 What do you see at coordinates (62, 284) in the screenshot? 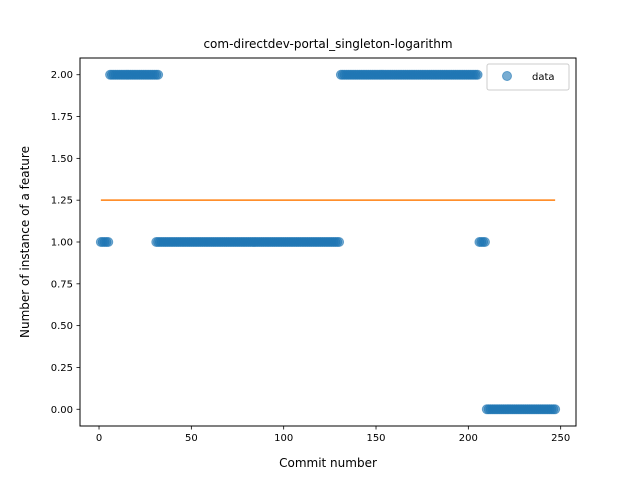
I see `y-tick-label: 0.75` at bounding box center [62, 284].